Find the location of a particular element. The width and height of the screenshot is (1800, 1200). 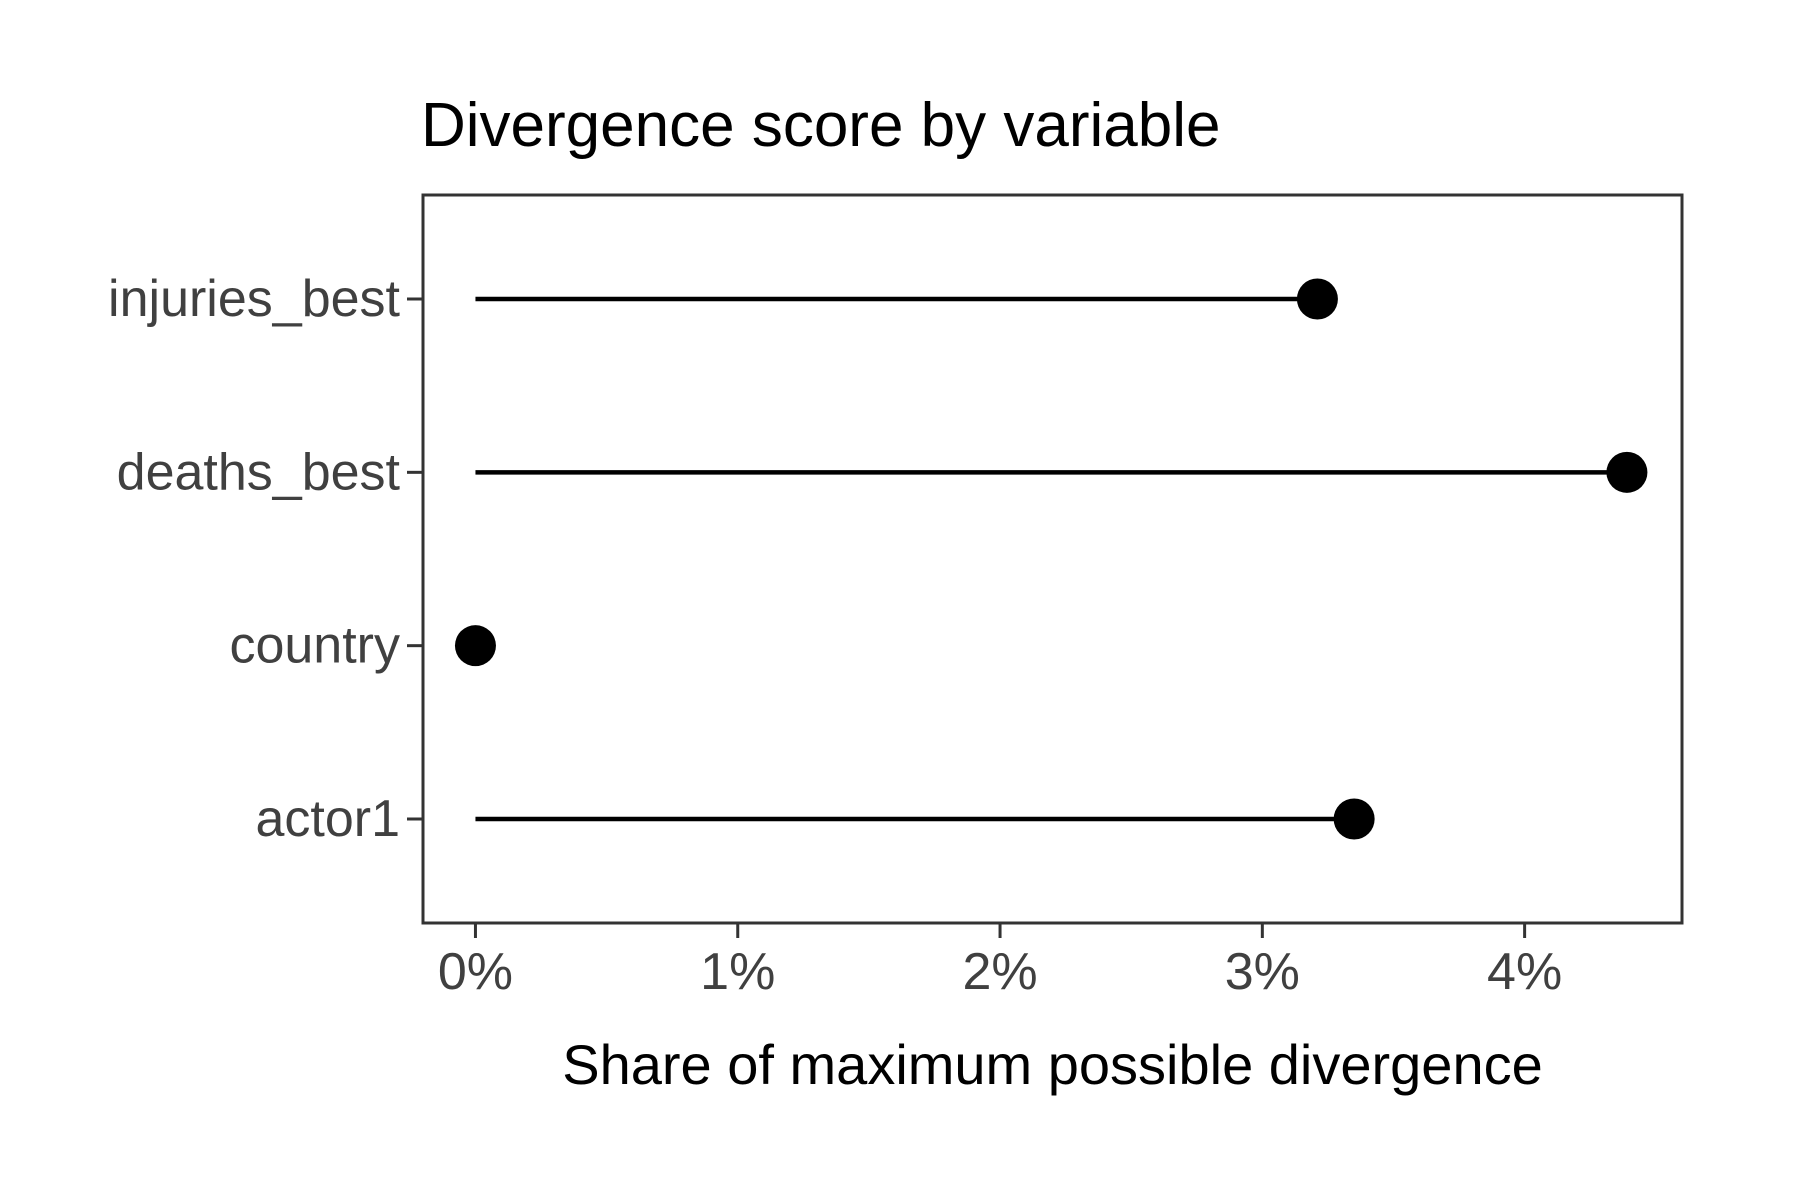

y-tick-label: country is located at coordinates (314, 646).